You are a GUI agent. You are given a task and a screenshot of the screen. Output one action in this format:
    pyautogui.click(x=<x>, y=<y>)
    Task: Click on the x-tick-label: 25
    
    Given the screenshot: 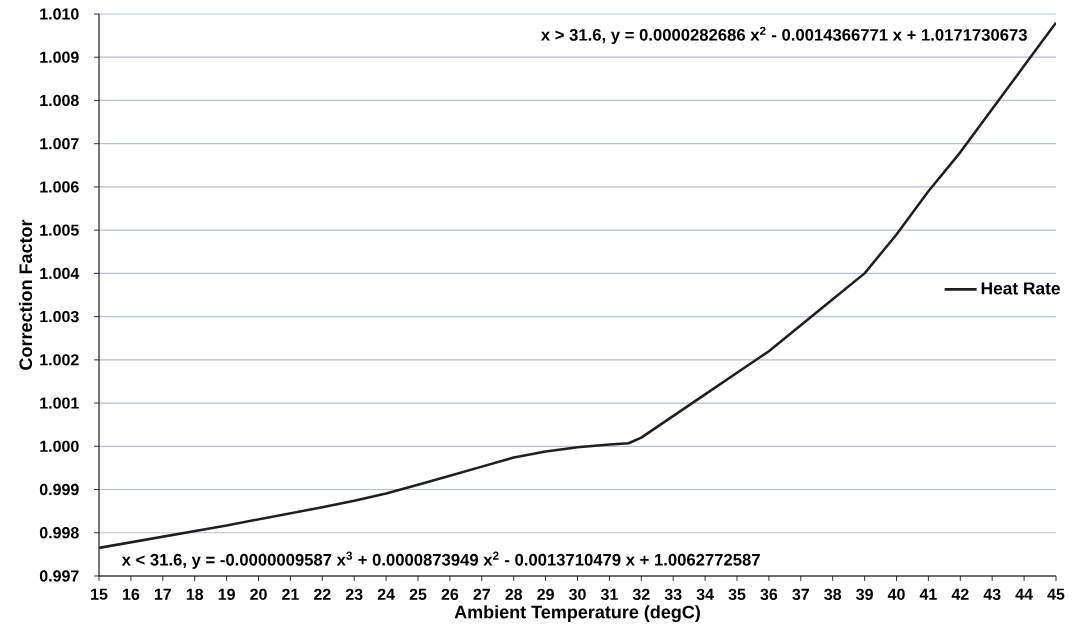 What is the action you would take?
    pyautogui.click(x=418, y=594)
    